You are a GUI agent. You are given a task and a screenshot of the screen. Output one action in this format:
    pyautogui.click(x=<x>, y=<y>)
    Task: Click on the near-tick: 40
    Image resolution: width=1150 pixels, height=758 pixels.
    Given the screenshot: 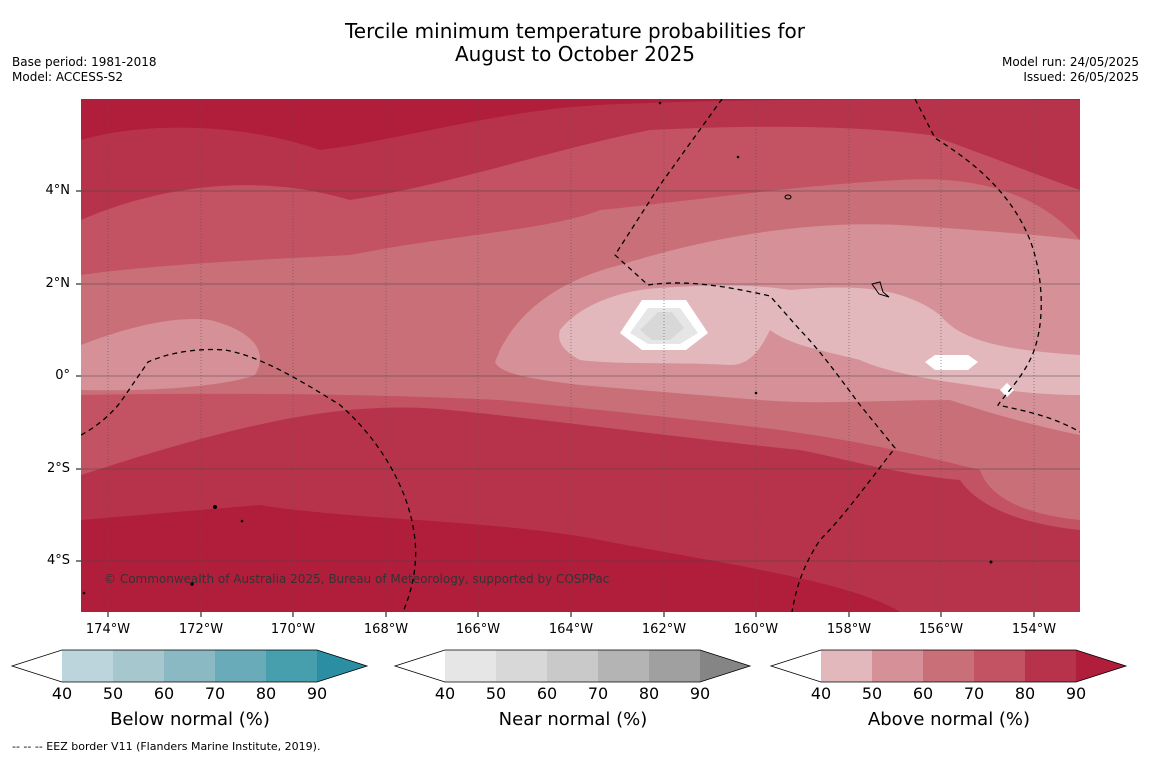 What is the action you would take?
    pyautogui.click(x=445, y=693)
    